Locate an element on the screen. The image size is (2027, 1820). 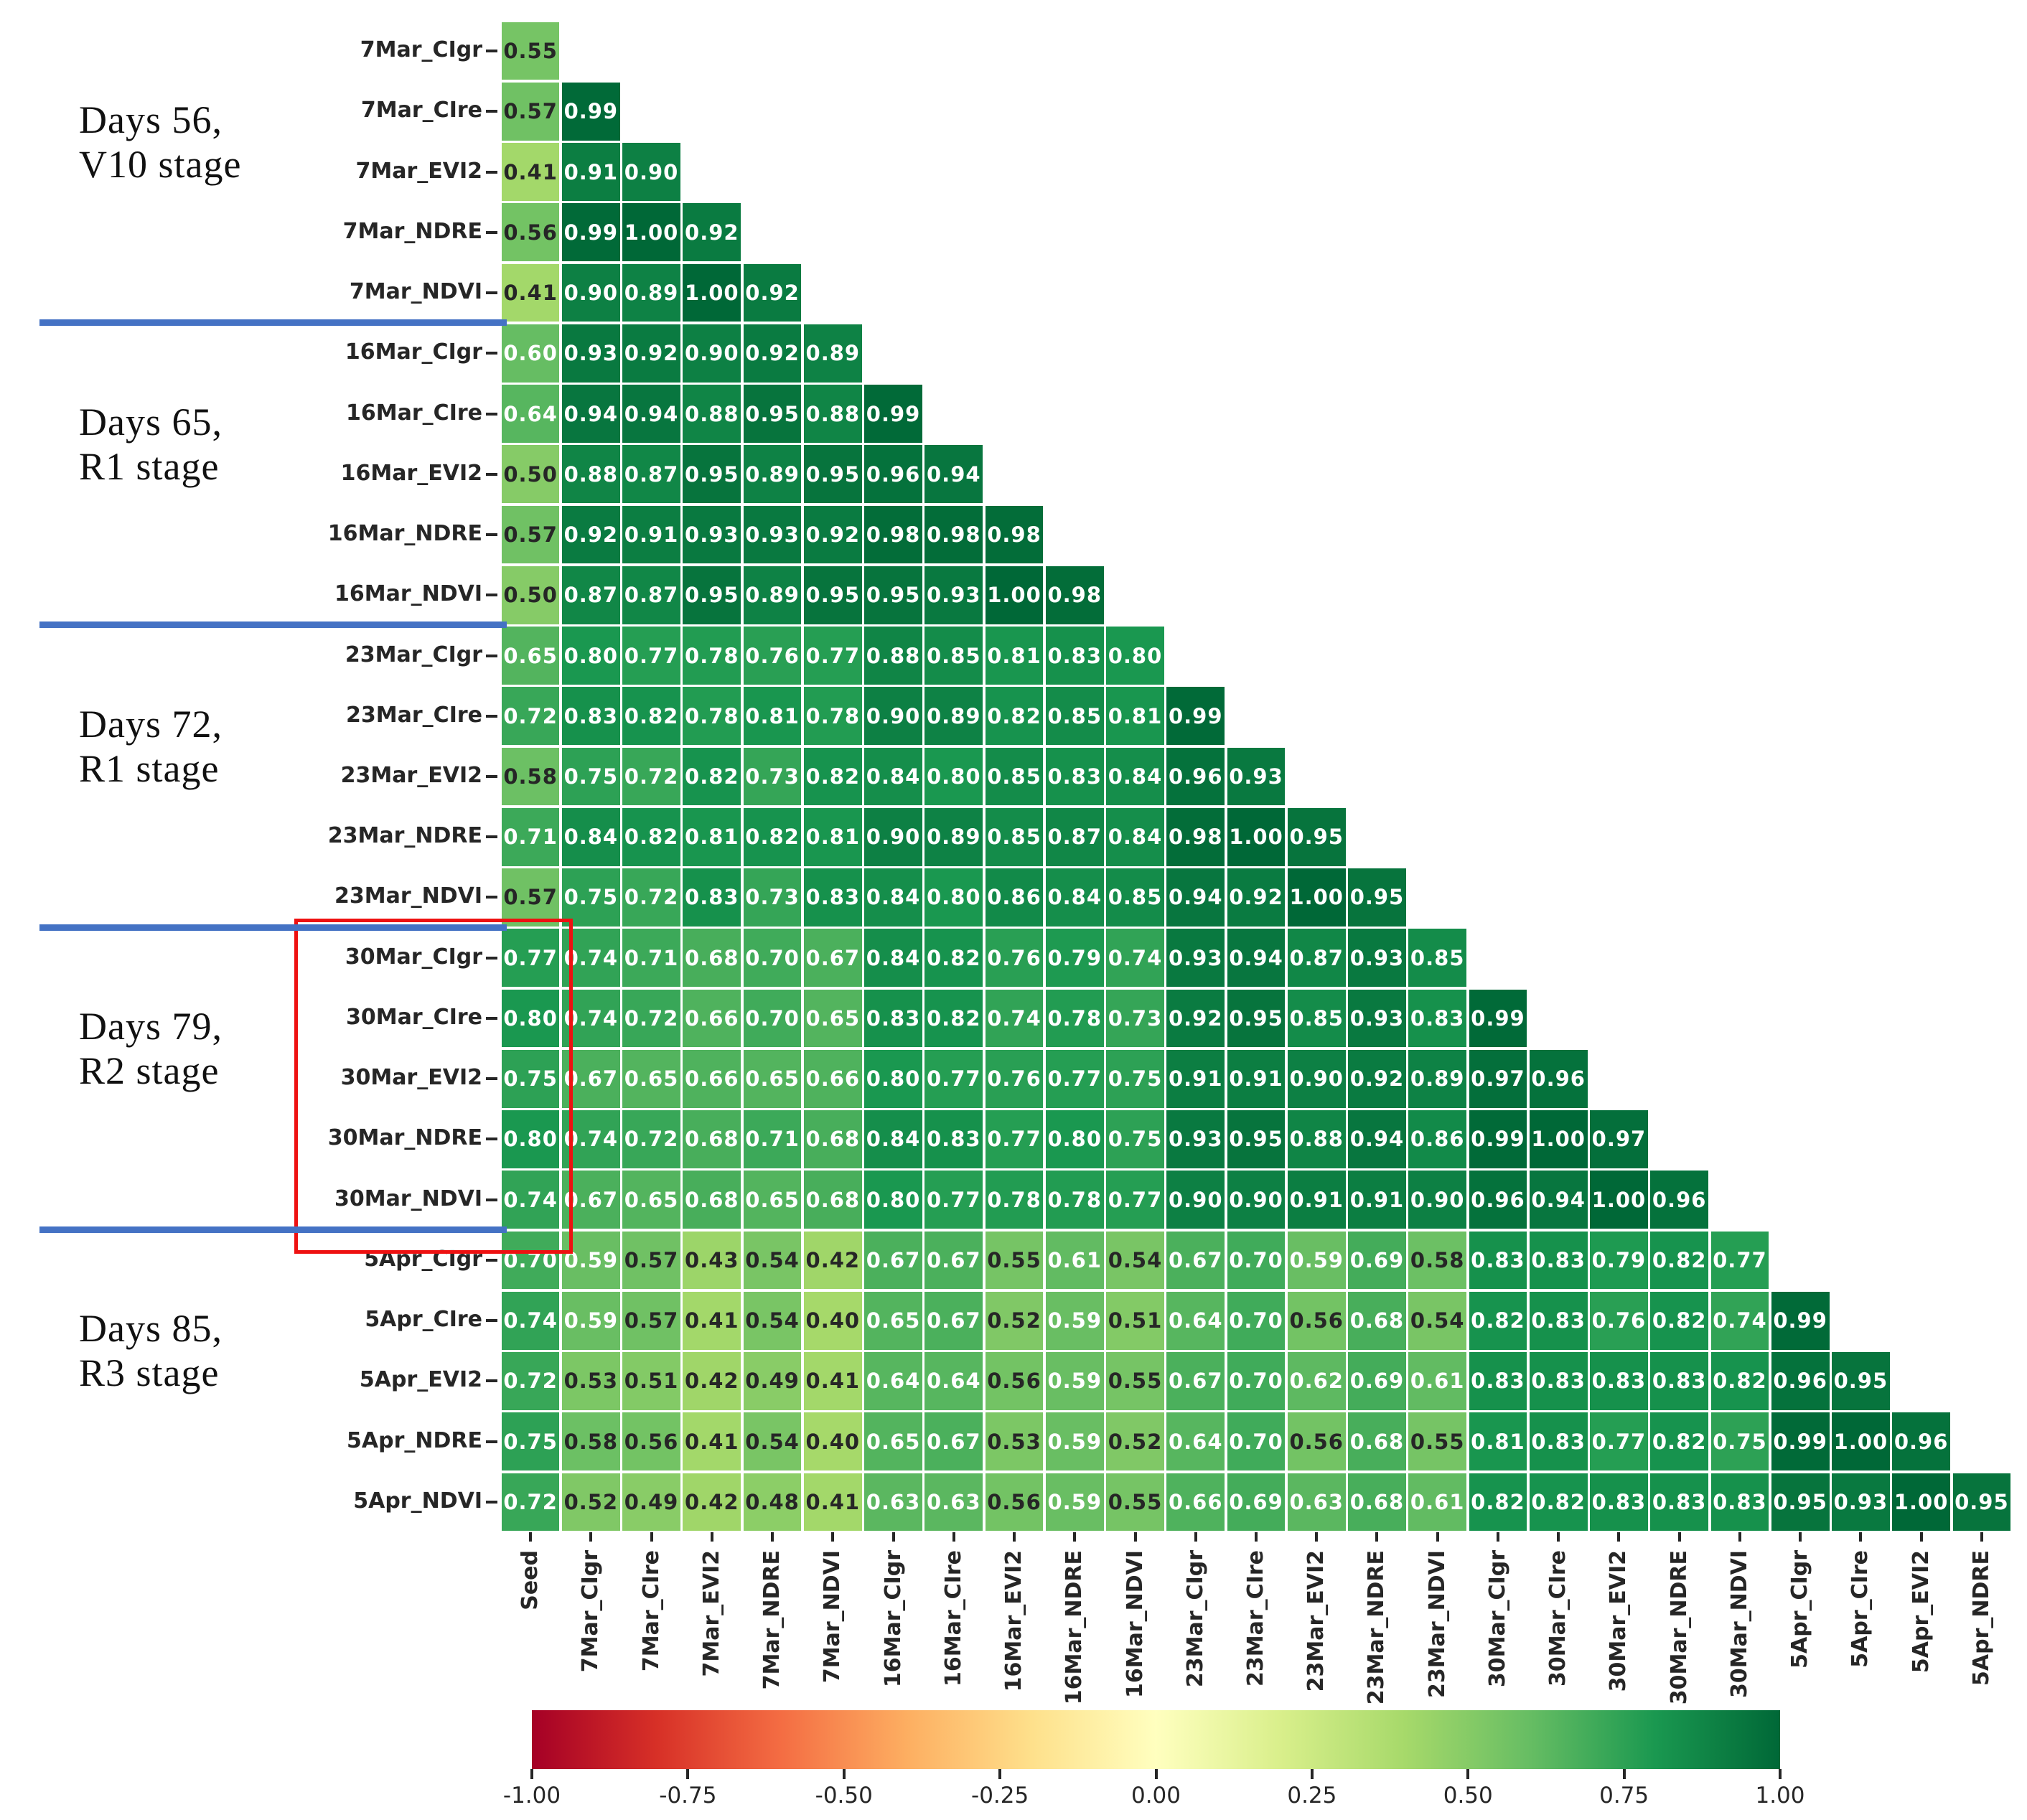
heatmap-cell: 0.50 is located at coordinates (530, 474).